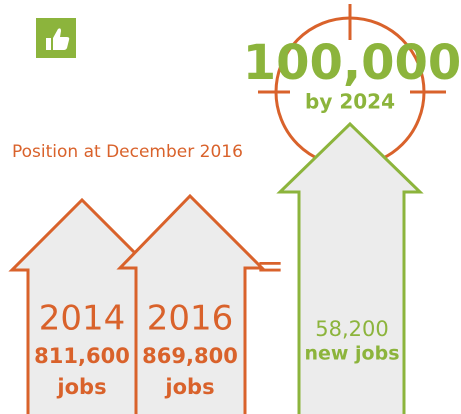 Image resolution: width=461 pixels, height=414 pixels. What do you see at coordinates (190, 319) in the screenshot?
I see `arrow-year: 2016` at bounding box center [190, 319].